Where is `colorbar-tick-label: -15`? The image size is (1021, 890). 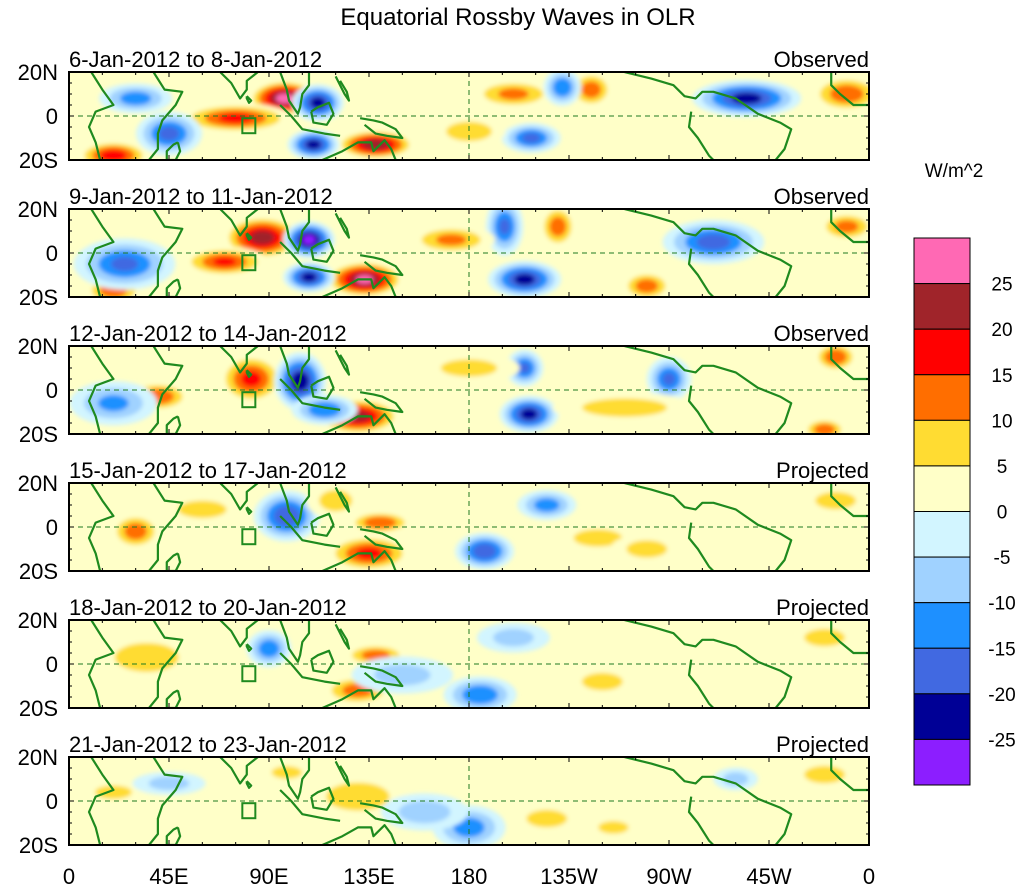
colorbar-tick-label: -15 is located at coordinates (1001, 649).